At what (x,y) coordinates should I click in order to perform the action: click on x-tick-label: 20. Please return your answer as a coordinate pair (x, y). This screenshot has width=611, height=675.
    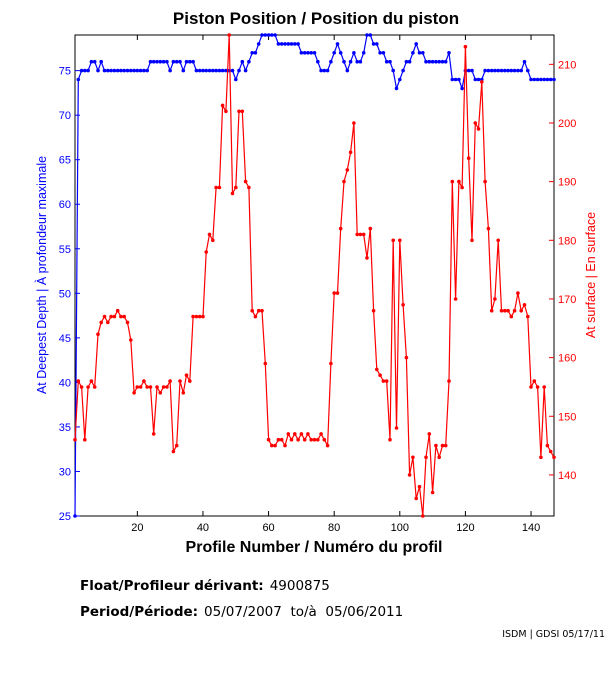
    Looking at the image, I should click on (137, 528).